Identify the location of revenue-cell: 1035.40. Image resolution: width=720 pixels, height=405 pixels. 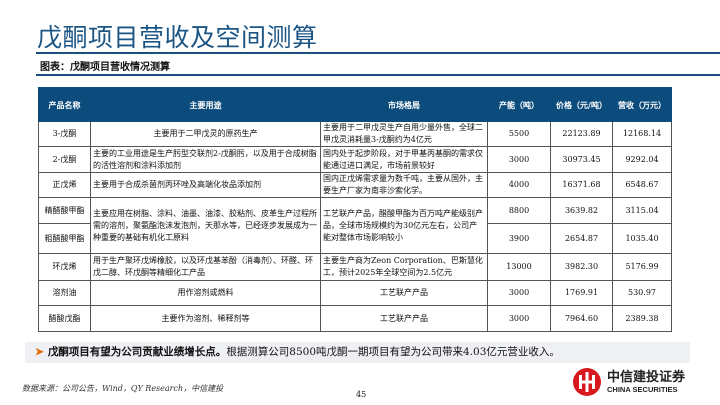
(642, 238).